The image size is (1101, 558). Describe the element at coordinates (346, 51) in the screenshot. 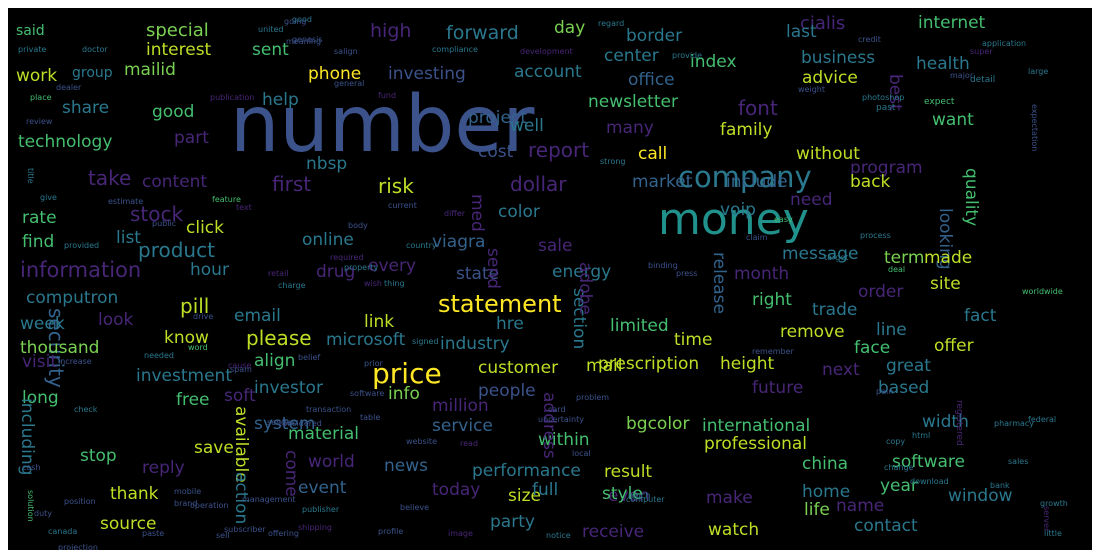

I see `cloud-word: salign` at that location.